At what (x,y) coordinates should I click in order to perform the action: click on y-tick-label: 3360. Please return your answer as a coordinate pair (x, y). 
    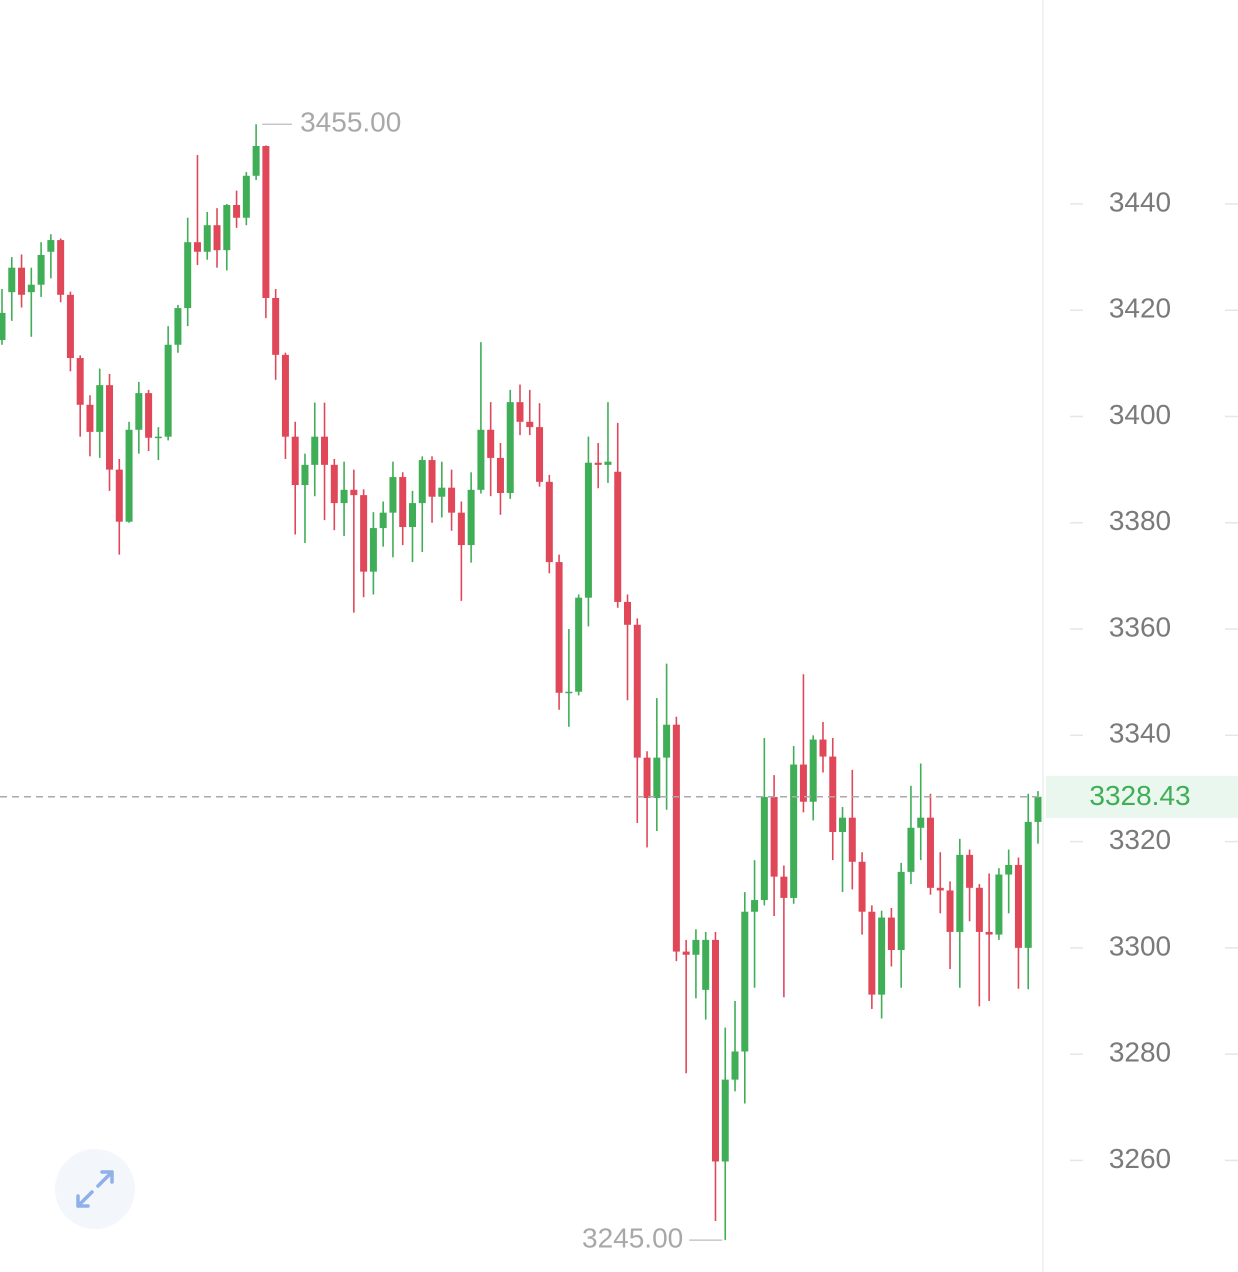
    Looking at the image, I should click on (1140, 626).